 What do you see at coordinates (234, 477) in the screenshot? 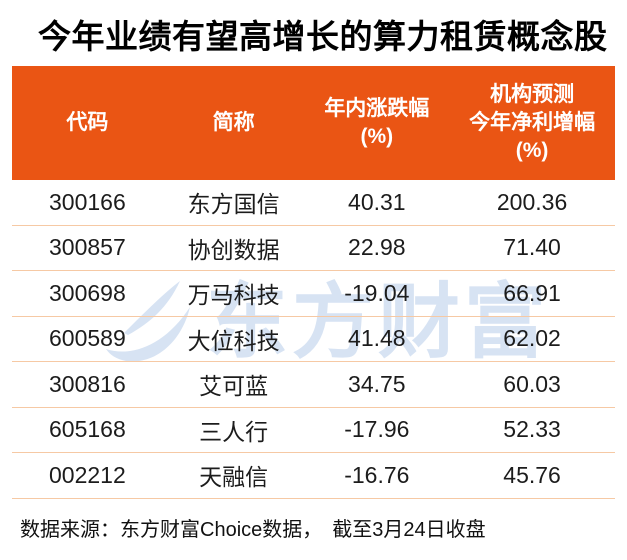
I see `cell-name: 天融信` at bounding box center [234, 477].